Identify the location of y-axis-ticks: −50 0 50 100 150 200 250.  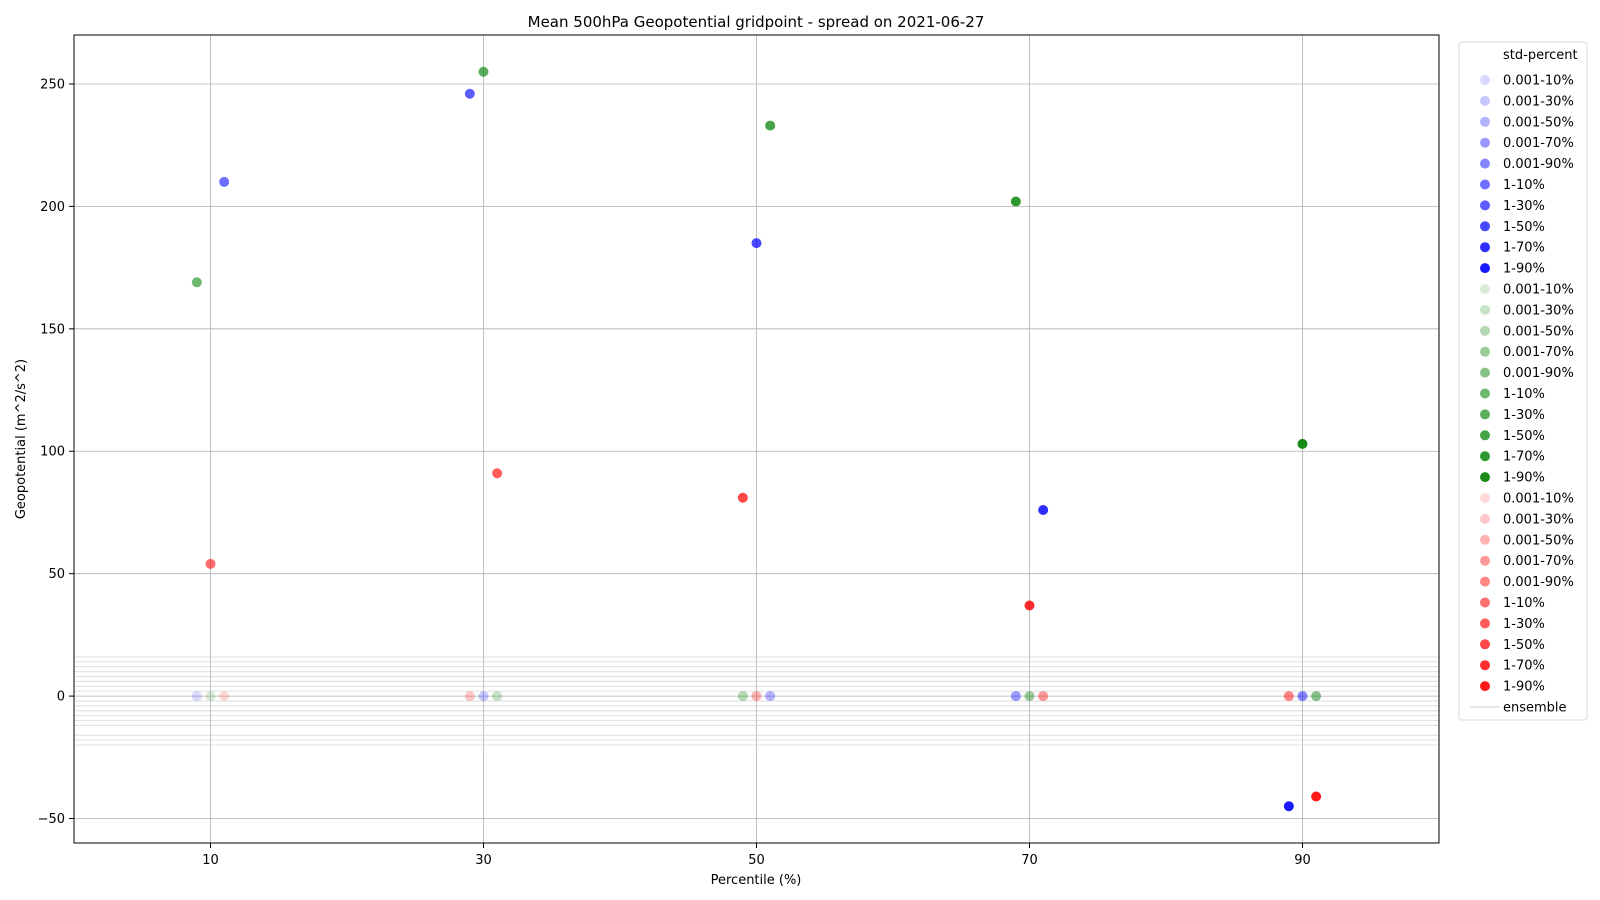
(56, 452).